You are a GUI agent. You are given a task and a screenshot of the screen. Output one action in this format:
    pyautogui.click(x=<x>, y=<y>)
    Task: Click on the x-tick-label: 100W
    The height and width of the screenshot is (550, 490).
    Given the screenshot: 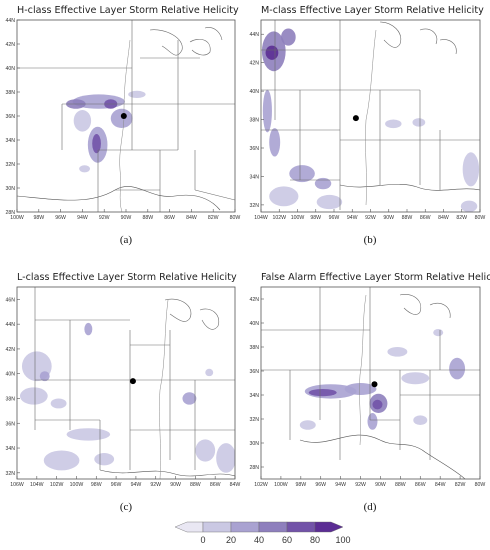 What is the action you would take?
    pyautogui.click(x=17, y=218)
    